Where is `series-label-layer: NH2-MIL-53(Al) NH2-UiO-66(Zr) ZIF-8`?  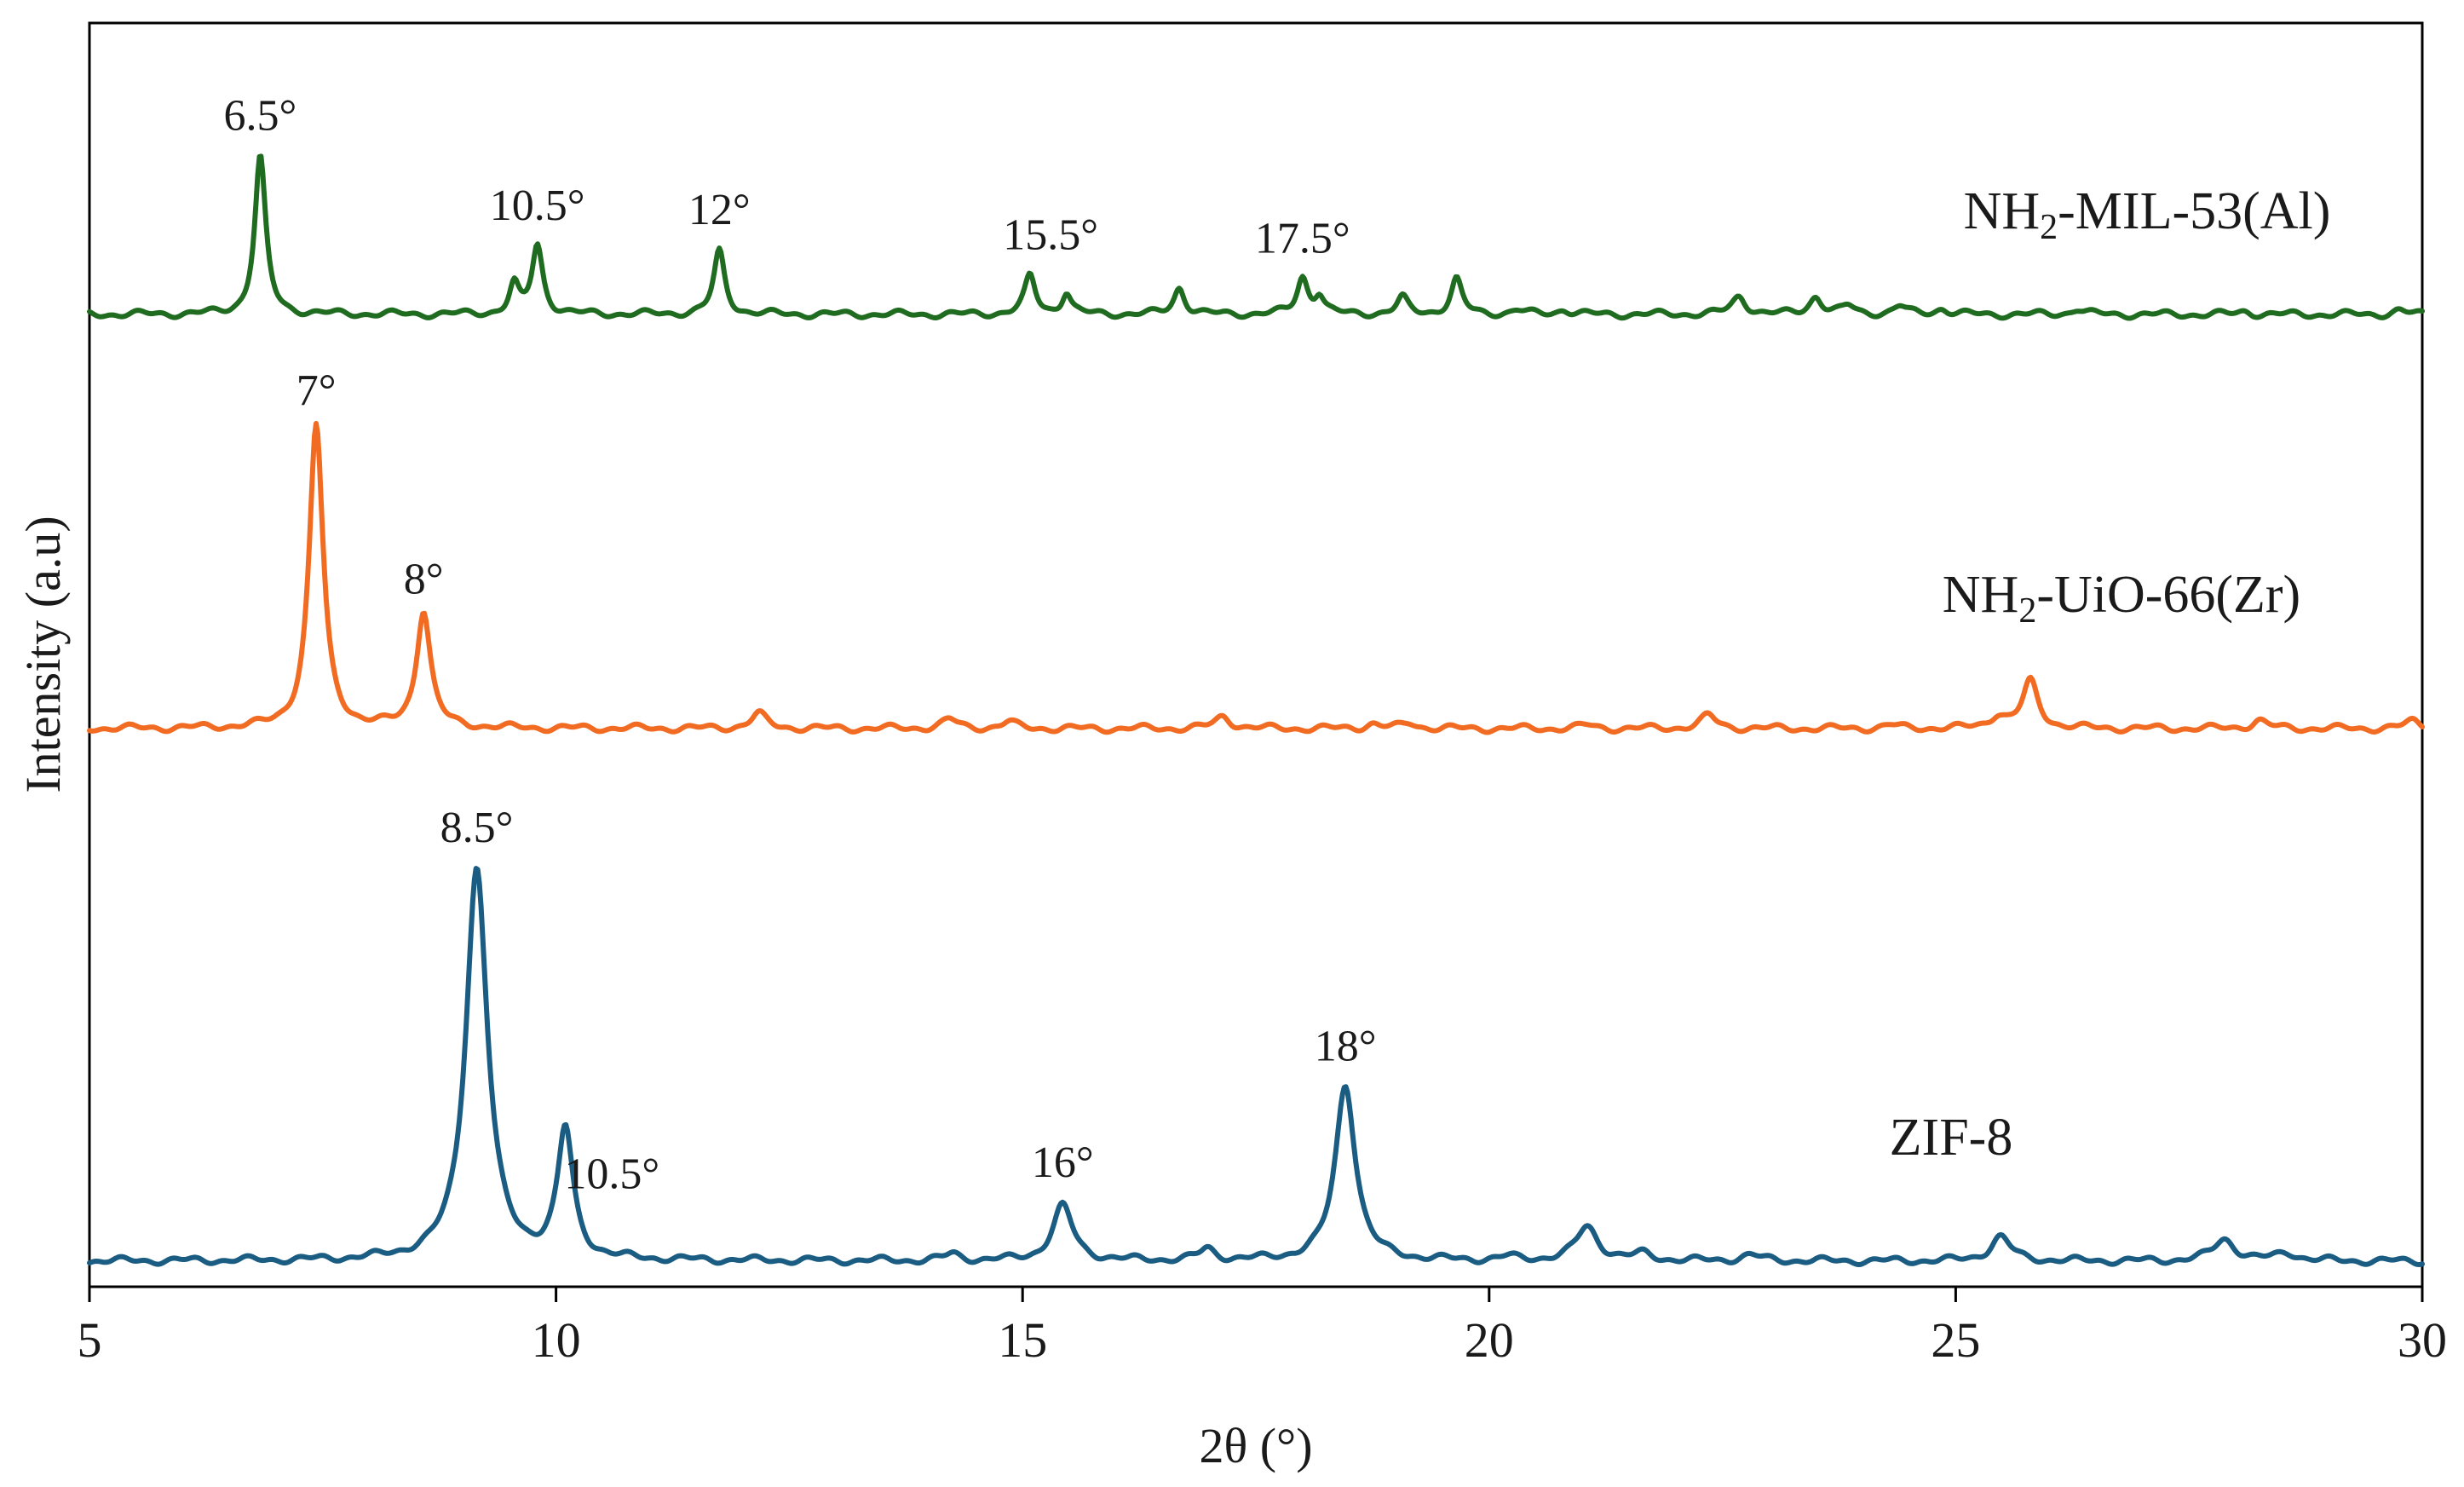 series-label-layer: NH2-MIL-53(Al) NH2-UiO-66(Zr) ZIF-8 is located at coordinates (2110, 674).